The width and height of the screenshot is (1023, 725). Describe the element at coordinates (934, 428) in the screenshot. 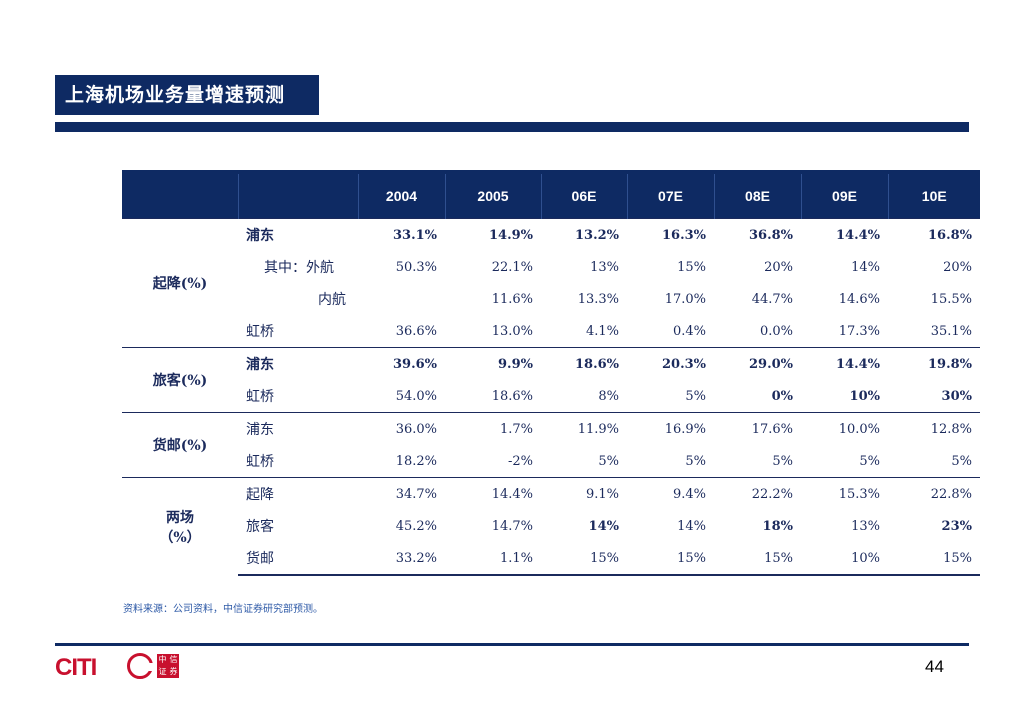

I see `table-cell: 12.8%` at that location.